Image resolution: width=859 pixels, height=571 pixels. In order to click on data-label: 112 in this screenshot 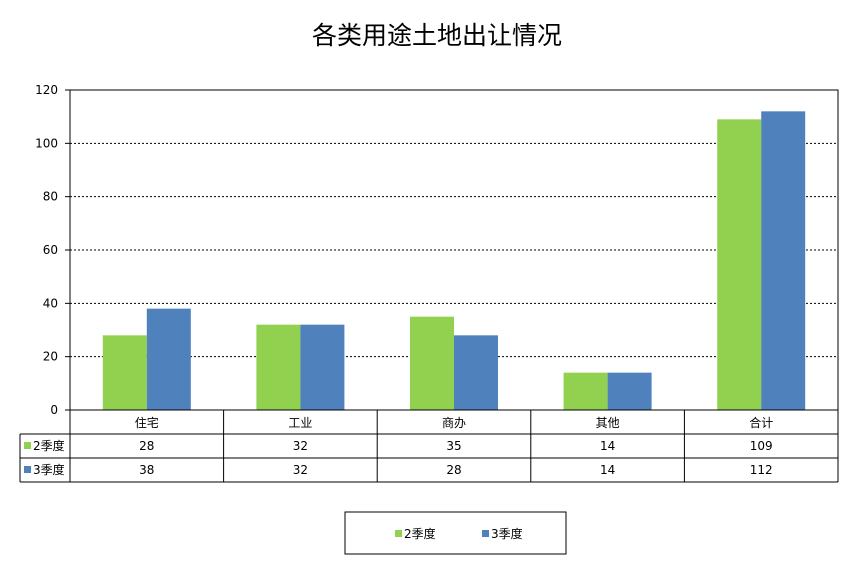, I will do `click(761, 470)`.